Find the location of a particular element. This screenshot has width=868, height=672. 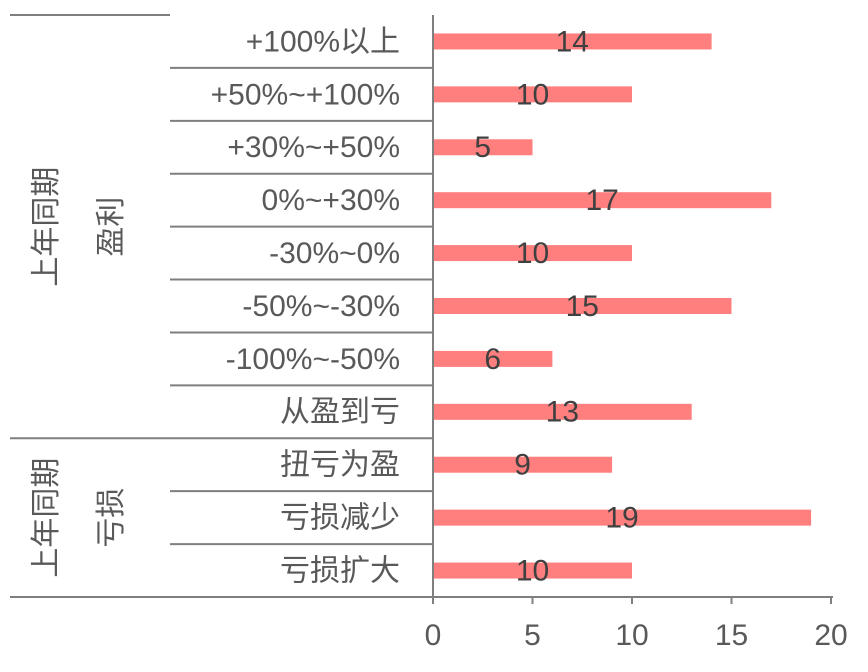

data-label: 19 is located at coordinates (621, 518).